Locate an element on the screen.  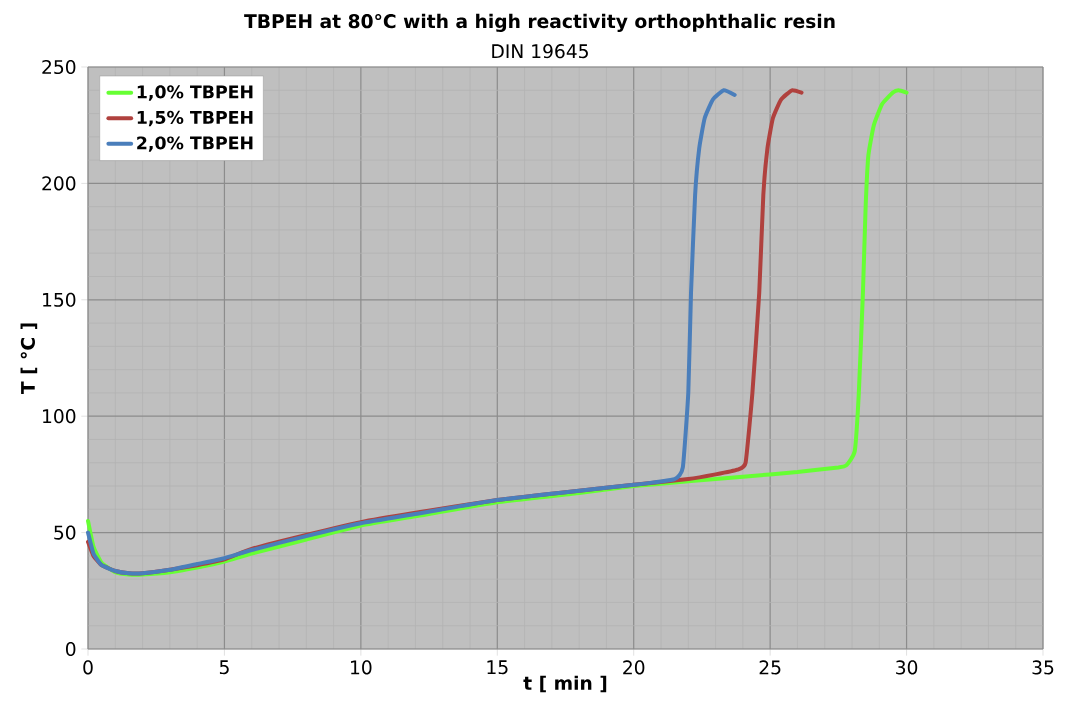
y-tick-label: 100 is located at coordinates (59, 416).